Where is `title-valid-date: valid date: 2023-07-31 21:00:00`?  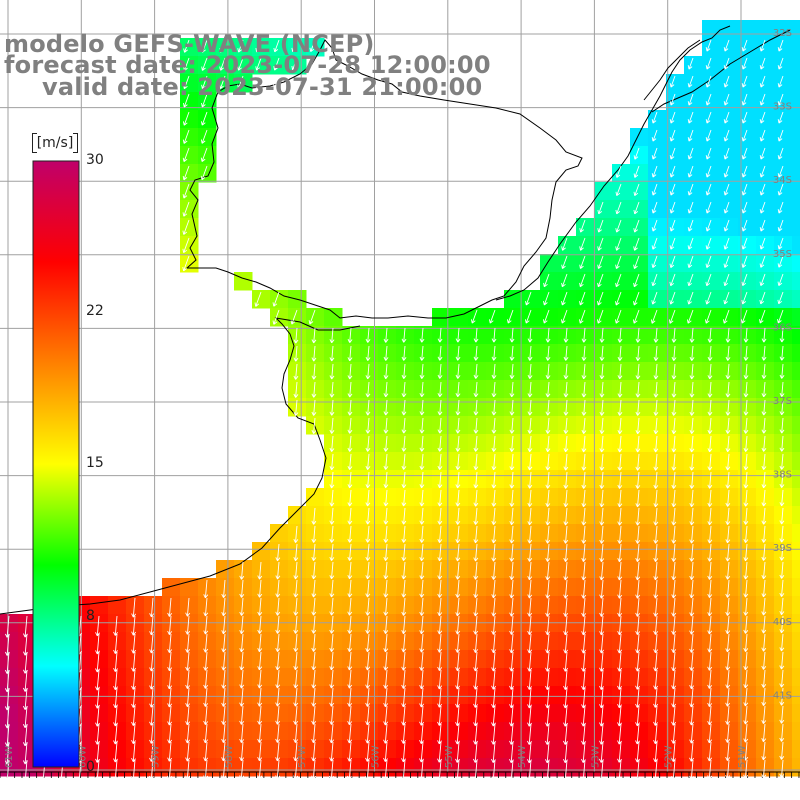 title-valid-date: valid date: 2023-07-31 21:00:00 is located at coordinates (262, 87).